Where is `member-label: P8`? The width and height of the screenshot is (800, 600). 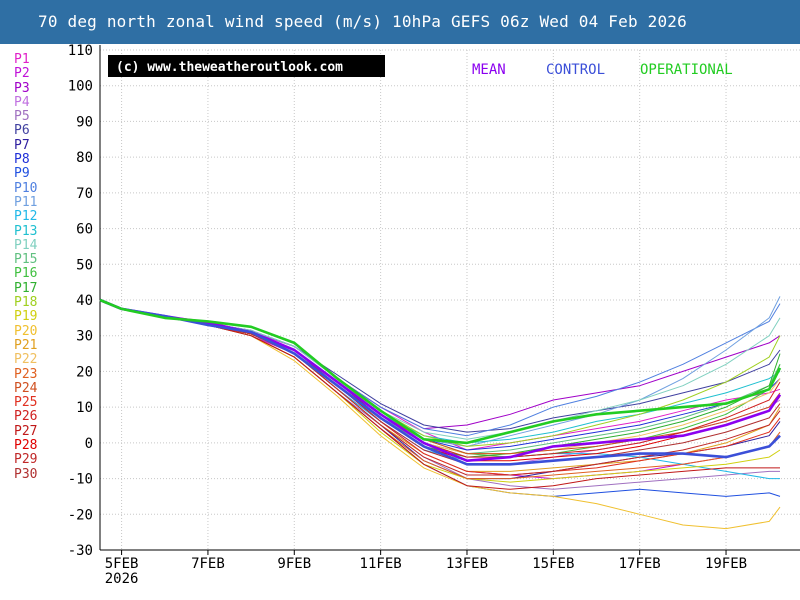
member-label: P8 is located at coordinates (22, 160).